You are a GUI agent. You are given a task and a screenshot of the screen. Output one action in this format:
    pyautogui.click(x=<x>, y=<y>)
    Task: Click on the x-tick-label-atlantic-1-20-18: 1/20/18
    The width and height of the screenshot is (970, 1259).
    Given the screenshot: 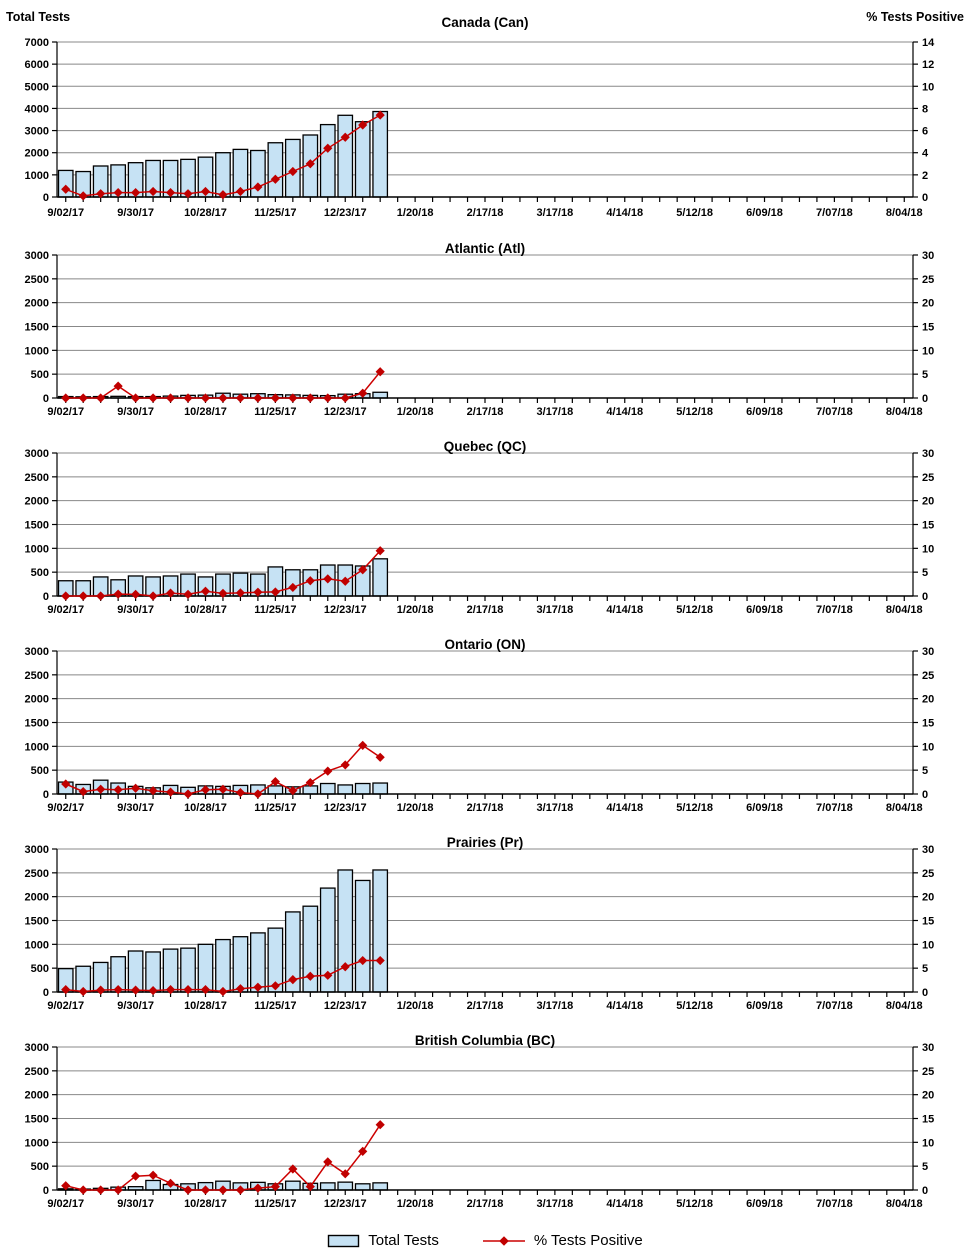 What is the action you would take?
    pyautogui.click(x=415, y=412)
    